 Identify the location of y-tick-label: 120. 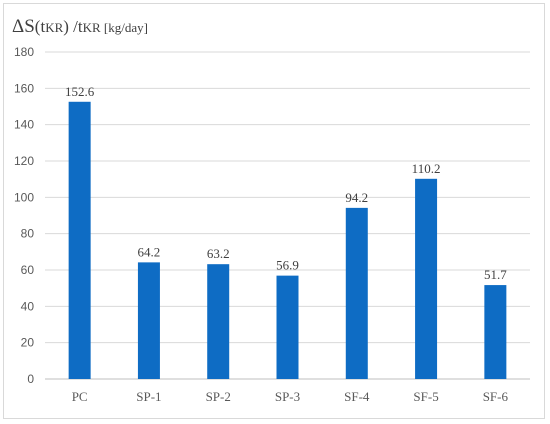
(24, 161).